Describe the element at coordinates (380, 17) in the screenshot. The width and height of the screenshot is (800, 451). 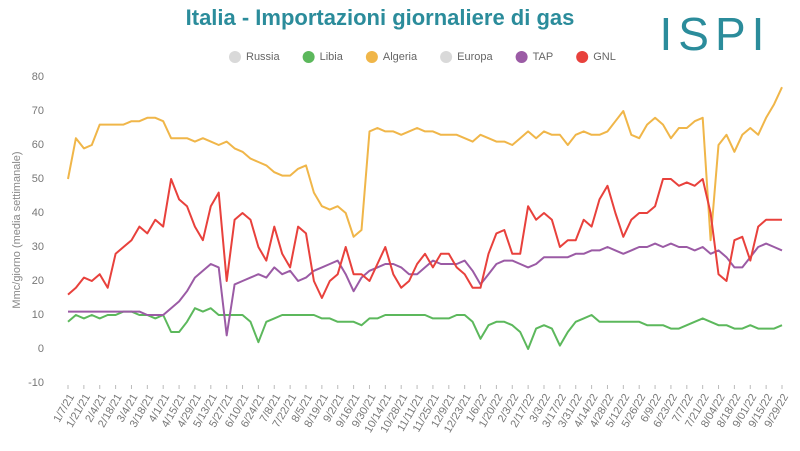
I see `chart-title: Italia - Importazioni giornaliere di gas` at that location.